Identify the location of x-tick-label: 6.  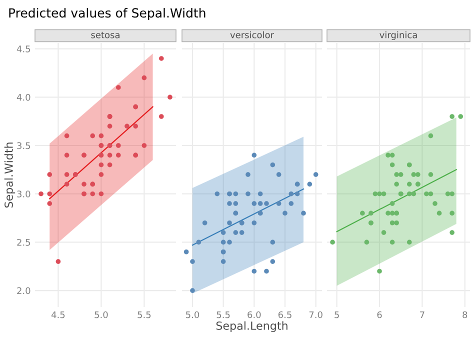
(379, 314).